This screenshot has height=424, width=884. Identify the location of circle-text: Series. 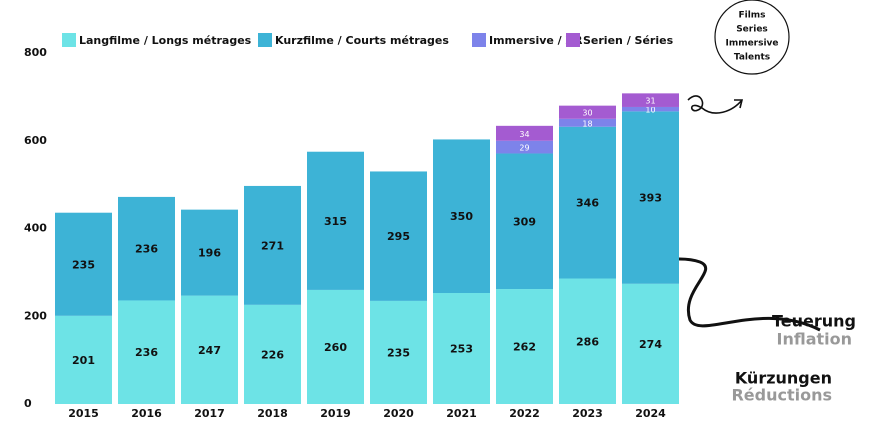
(752, 30).